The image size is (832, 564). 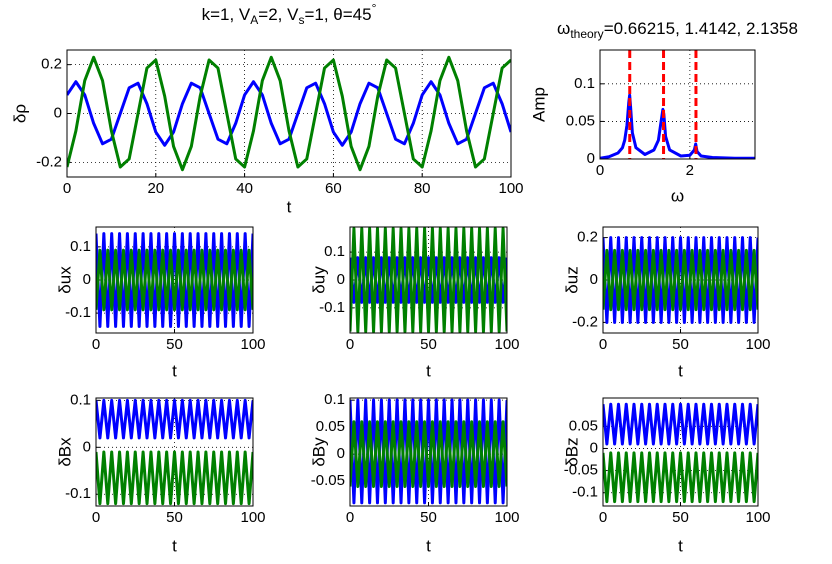 I want to click on x-axis-label: ω, so click(x=677, y=195).